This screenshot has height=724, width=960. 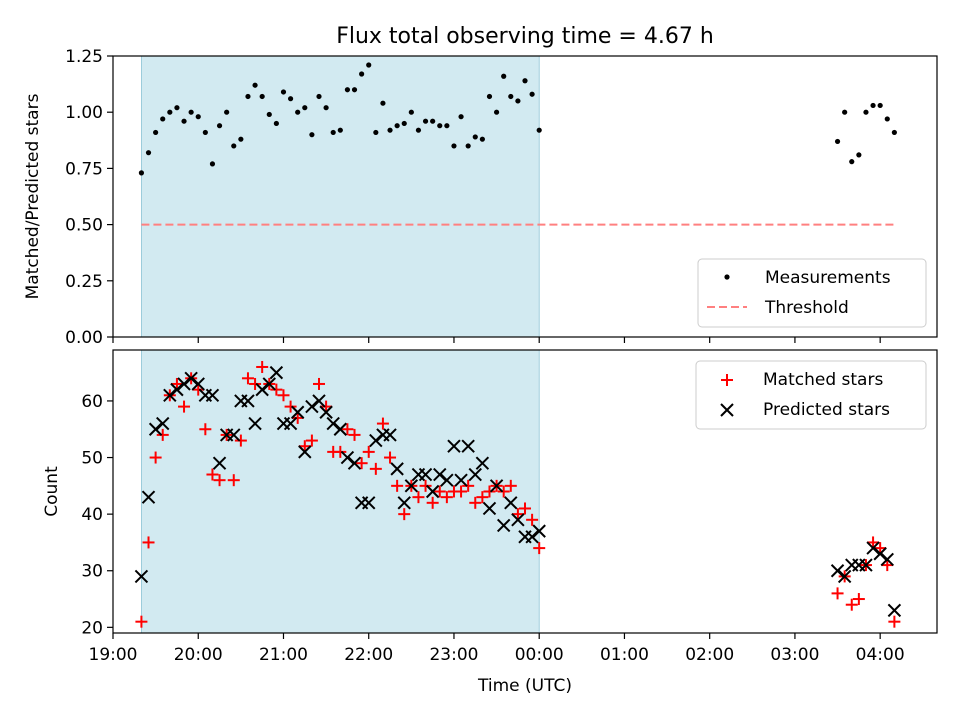 What do you see at coordinates (97, 515) in the screenshot?
I see `bottom-y-axis: 20 30 40 50 60` at bounding box center [97, 515].